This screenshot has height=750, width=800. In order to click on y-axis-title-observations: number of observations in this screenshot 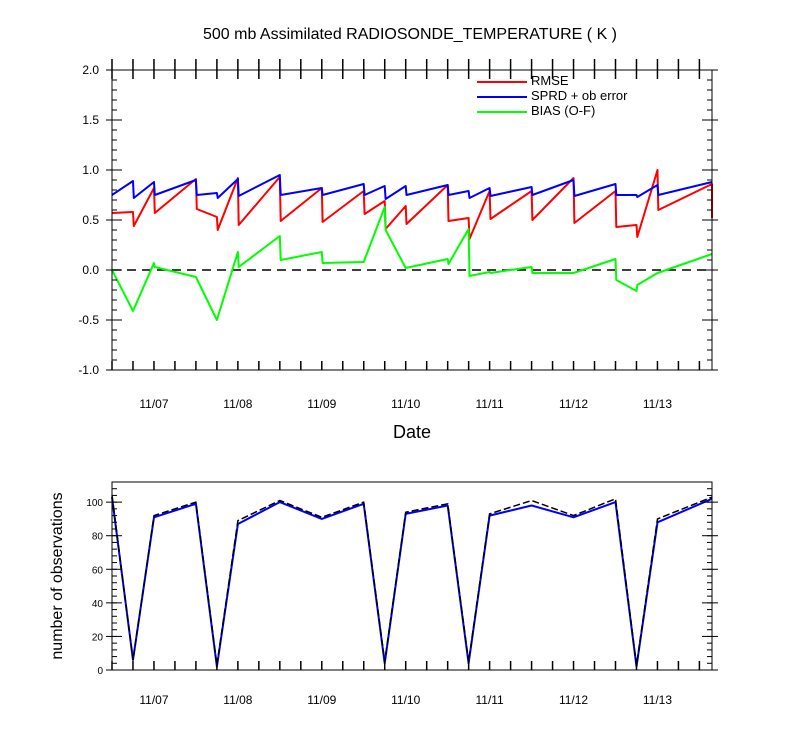, I will do `click(57, 575)`.